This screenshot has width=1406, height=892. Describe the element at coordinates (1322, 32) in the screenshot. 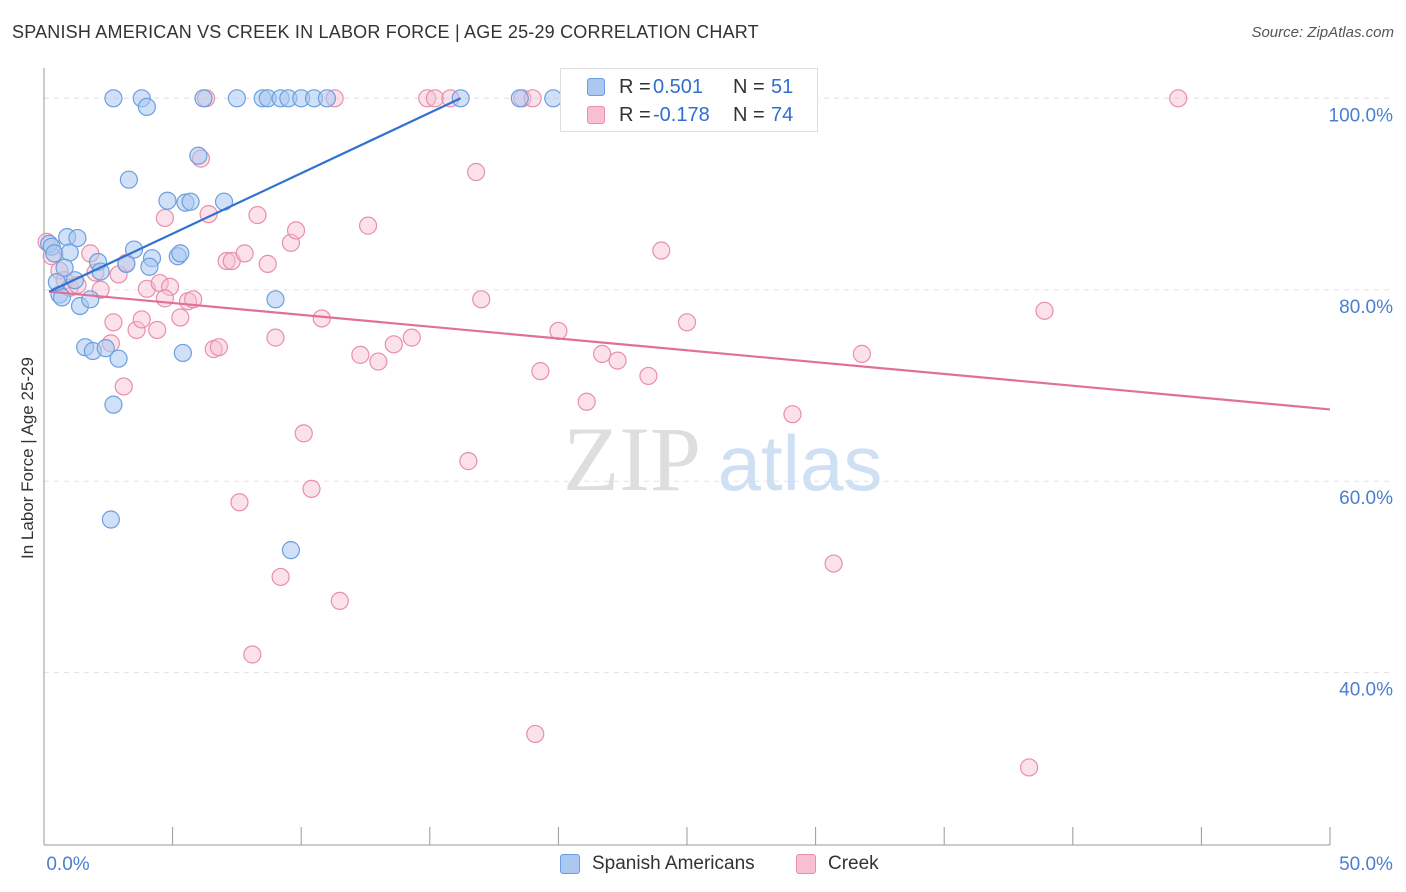

I see `source-credit: Source: ZipAtlas.com` at that location.